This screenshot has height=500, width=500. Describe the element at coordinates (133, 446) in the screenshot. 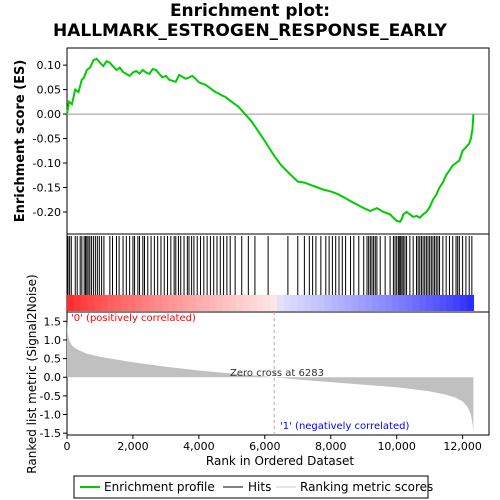

I see `x-tick-label: 2,000` at that location.